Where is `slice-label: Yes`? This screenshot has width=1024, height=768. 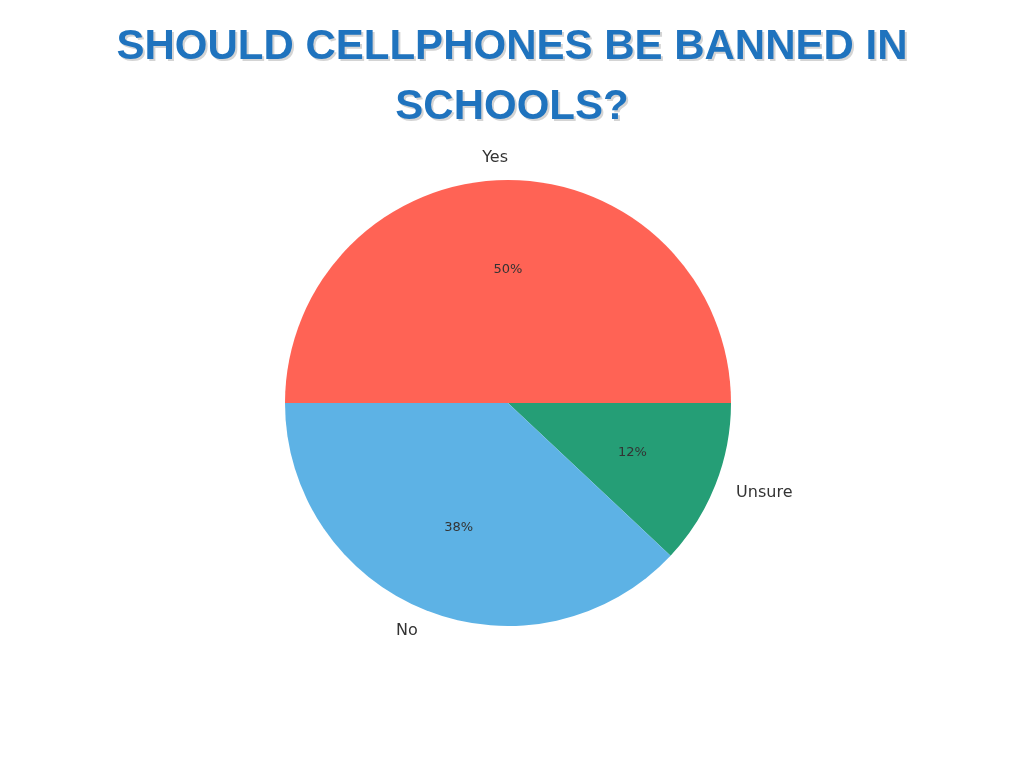 slice-label: Yes is located at coordinates (494, 156).